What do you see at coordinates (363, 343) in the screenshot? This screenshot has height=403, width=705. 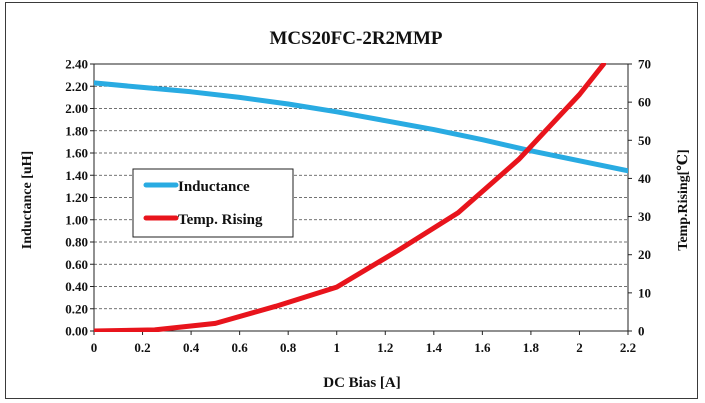 I see `x-axis-ticks: 0 0.2 0.4 0.6 0.8 1 1.2 1.4 1.6 1.8 2 2.2` at bounding box center [363, 343].